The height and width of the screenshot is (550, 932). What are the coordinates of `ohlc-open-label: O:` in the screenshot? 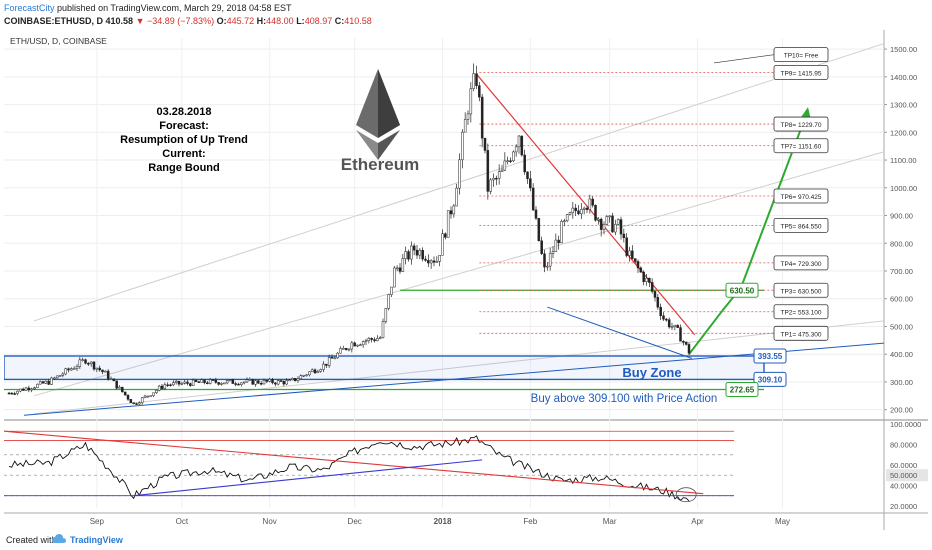 It's located at (221, 21).